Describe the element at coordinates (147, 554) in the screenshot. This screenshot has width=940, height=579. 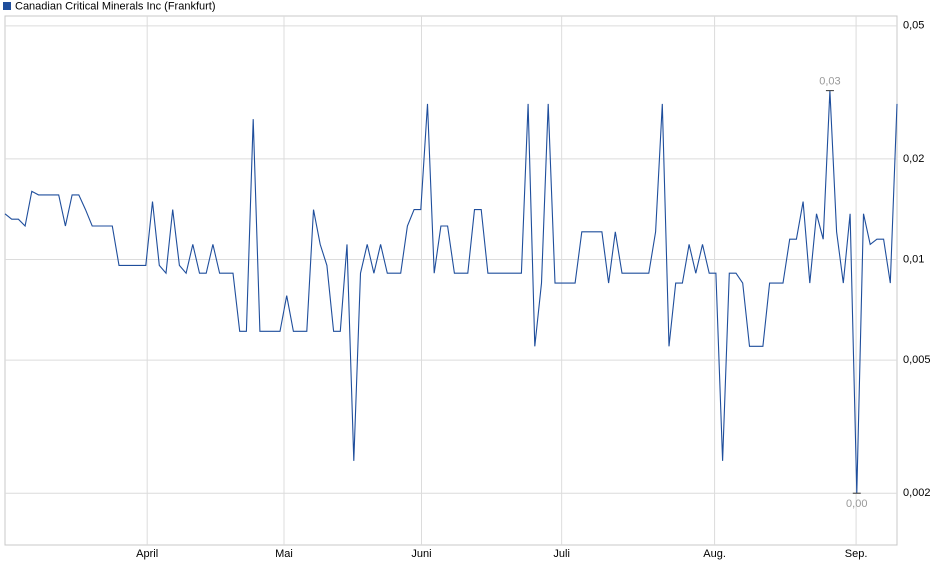
I see `x-tick-label: April` at that location.